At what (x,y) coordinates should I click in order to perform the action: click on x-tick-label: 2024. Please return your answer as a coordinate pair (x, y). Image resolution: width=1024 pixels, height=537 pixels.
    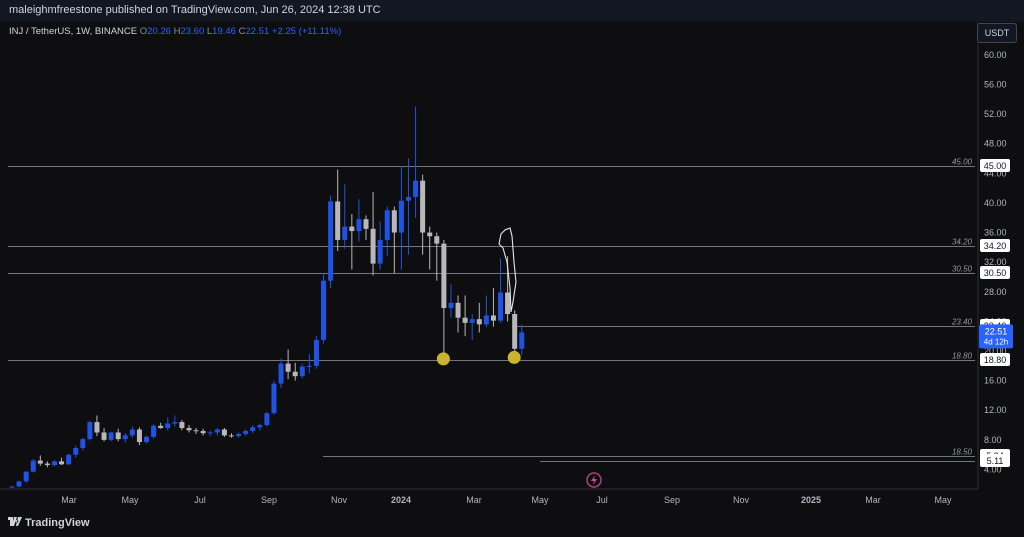
    Looking at the image, I should click on (401, 500).